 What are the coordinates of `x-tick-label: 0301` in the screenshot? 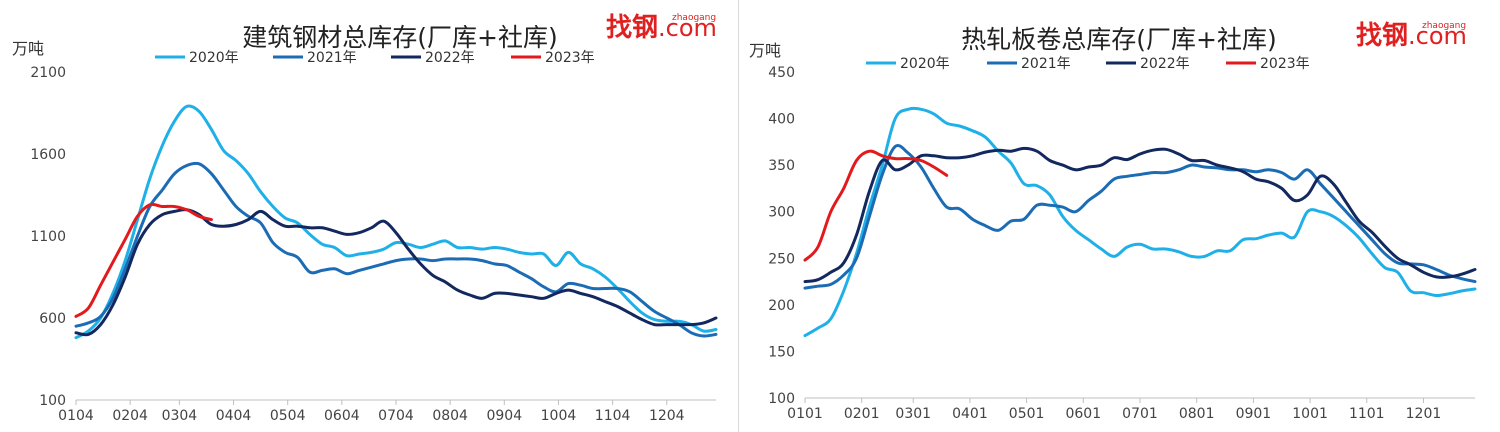 It's located at (913, 414).